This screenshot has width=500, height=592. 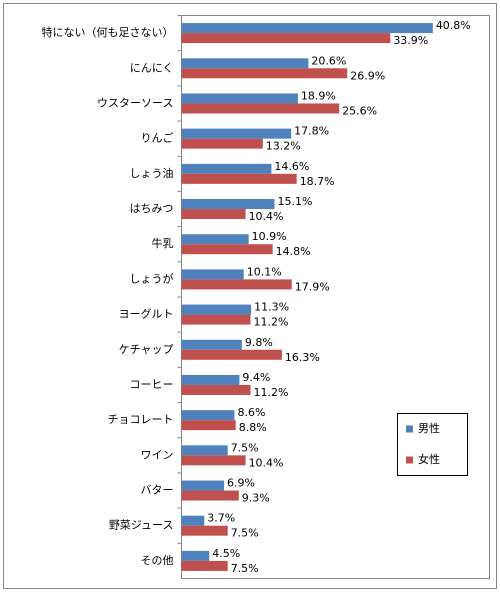 I want to click on y-tick-label: 牛乳, so click(x=163, y=243).